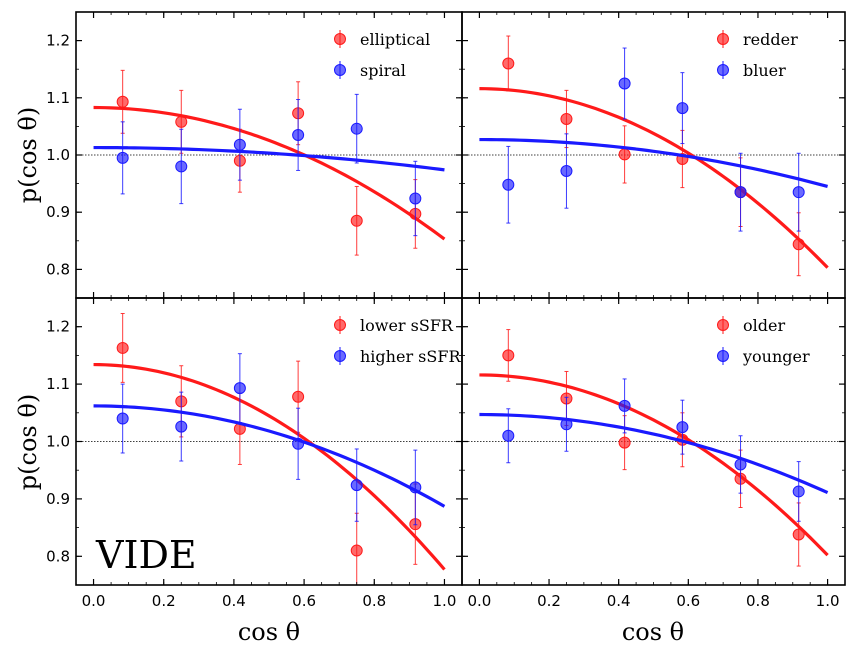  What do you see at coordinates (269, 456) in the screenshot?
I see `fit-curve-higher-sSFR` at bounding box center [269, 456].